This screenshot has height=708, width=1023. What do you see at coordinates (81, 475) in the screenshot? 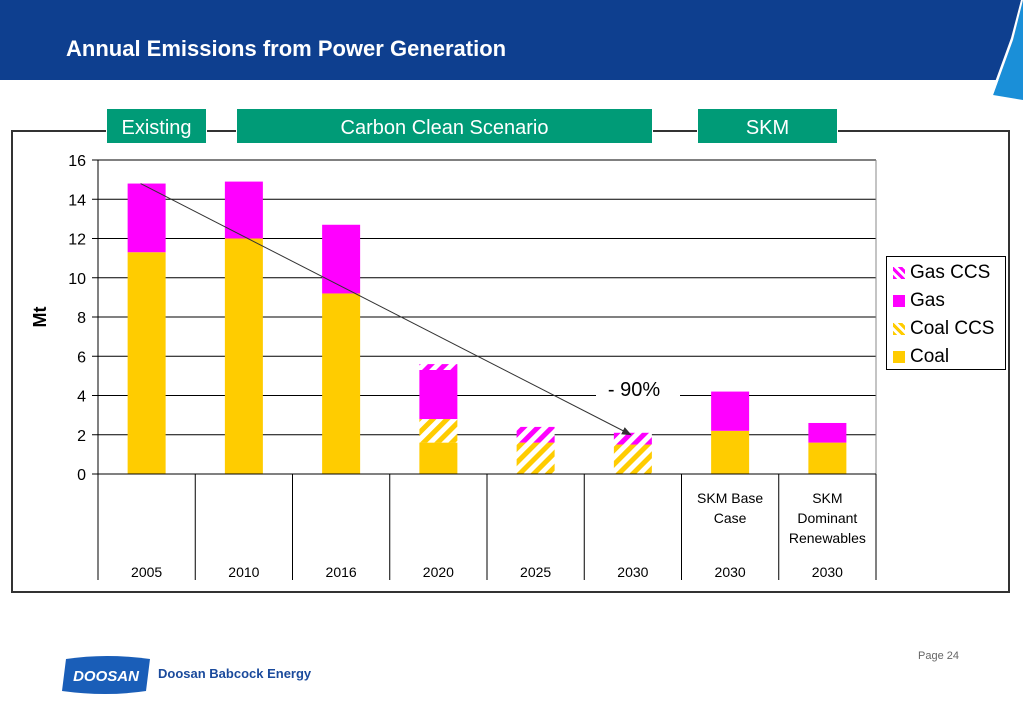
I see `y-tick-label: 0` at bounding box center [81, 475].